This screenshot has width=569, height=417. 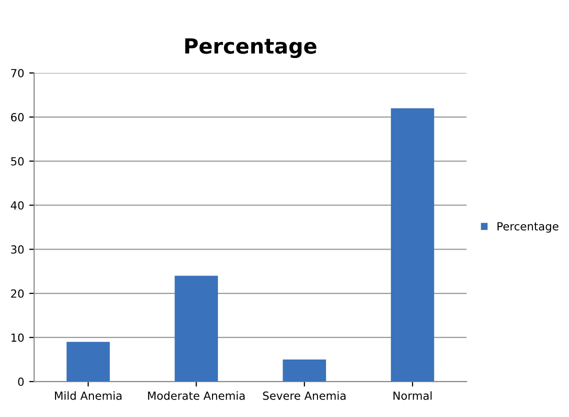 What do you see at coordinates (17, 117) in the screenshot?
I see `y-tick-label: 60` at bounding box center [17, 117].